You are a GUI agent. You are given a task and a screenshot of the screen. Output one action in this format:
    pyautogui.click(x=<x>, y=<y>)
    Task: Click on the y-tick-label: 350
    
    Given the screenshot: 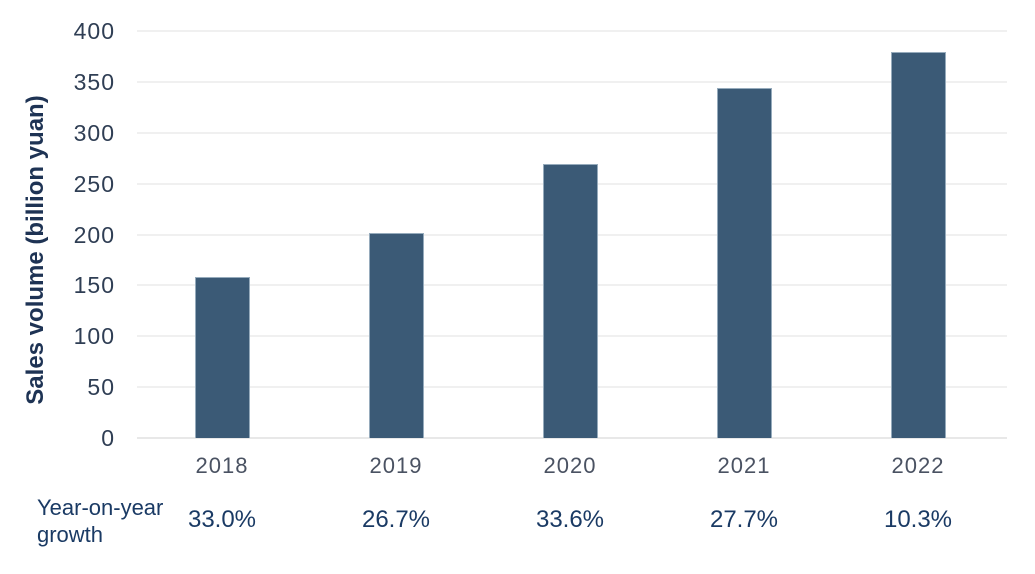 What is the action you would take?
    pyautogui.click(x=94, y=81)
    